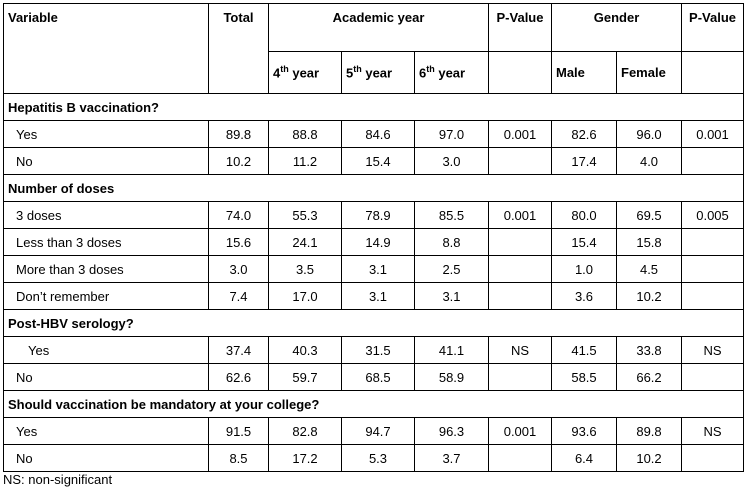  I want to click on cell-male: 3.6, so click(584, 296).